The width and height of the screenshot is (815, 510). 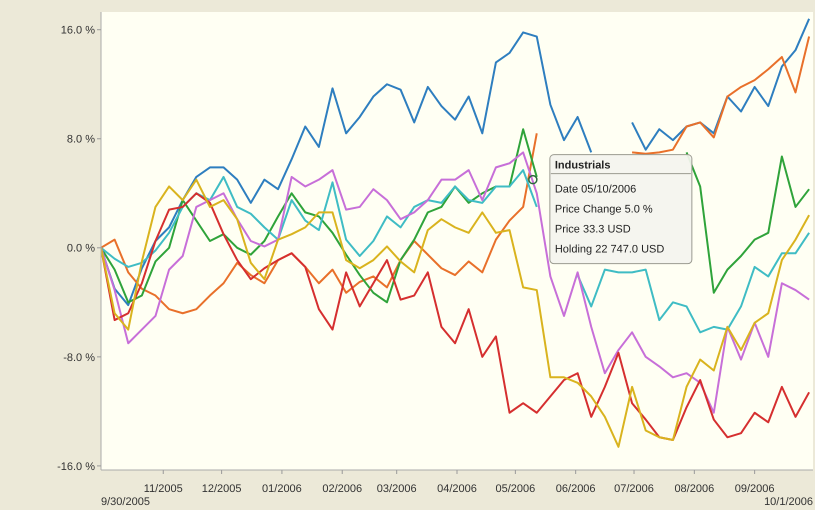 What do you see at coordinates (282, 488) in the screenshot?
I see `x-tick-label: 01/2006` at bounding box center [282, 488].